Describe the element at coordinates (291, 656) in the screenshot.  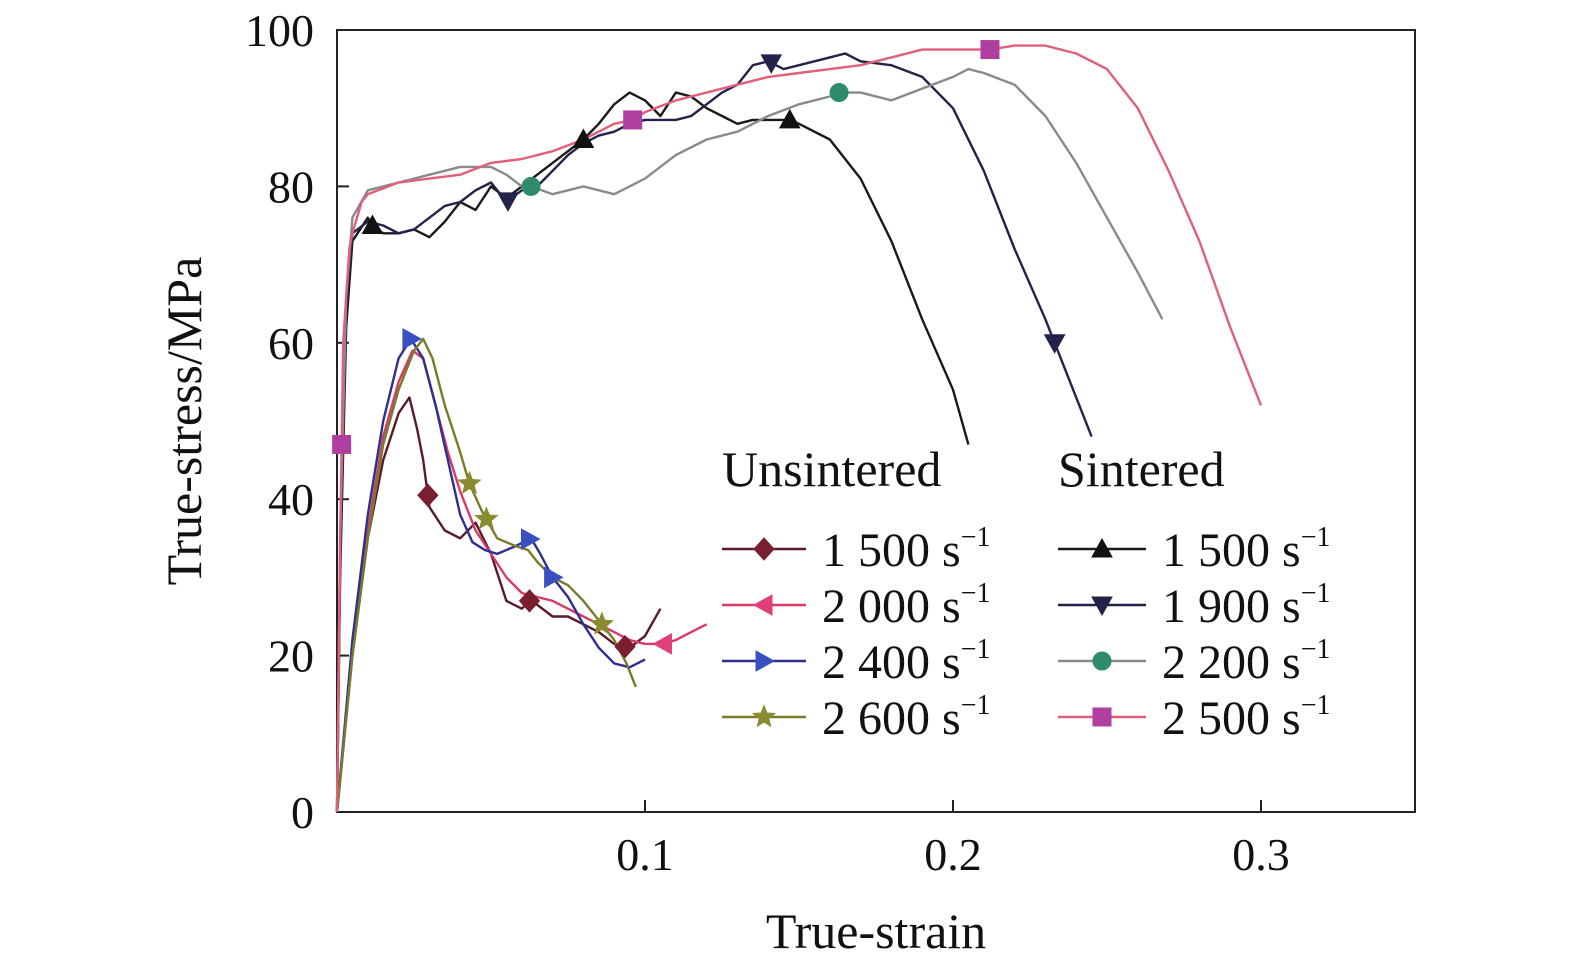
I see `y-tick-label: 20` at that location.